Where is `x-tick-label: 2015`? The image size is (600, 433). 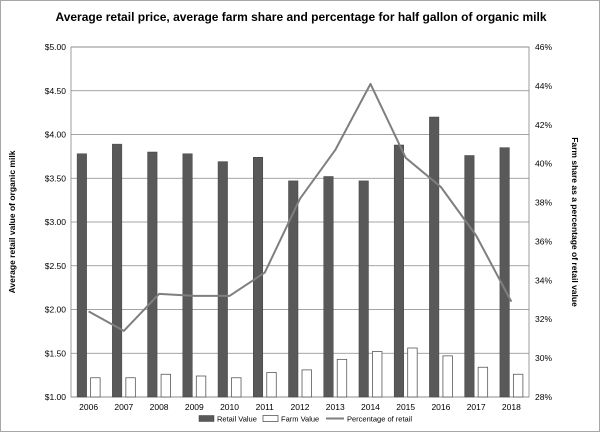 x-tick-label: 2015 is located at coordinates (405, 407).